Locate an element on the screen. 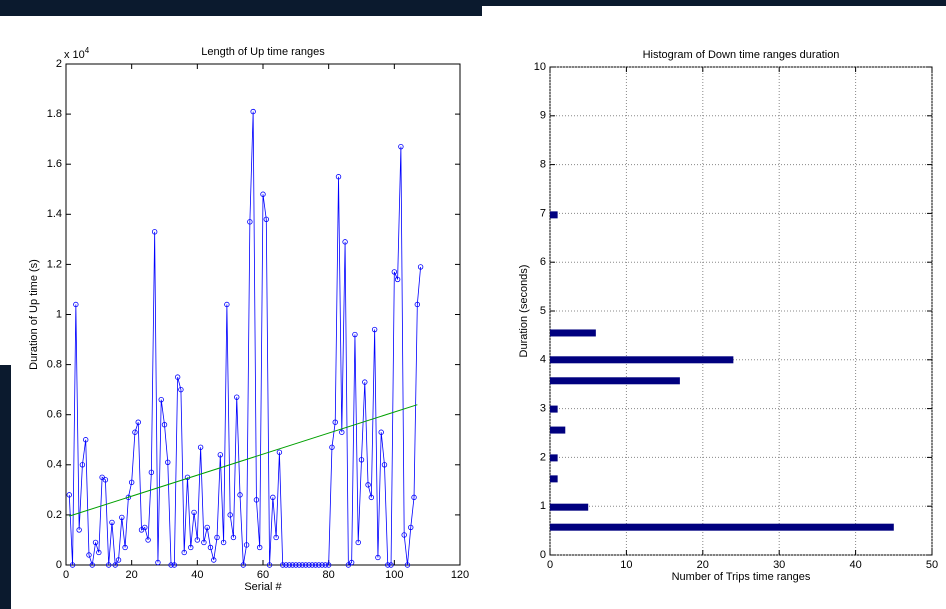 This screenshot has height=609, width=946. y-tick-label: 0.2 is located at coordinates (54, 515).